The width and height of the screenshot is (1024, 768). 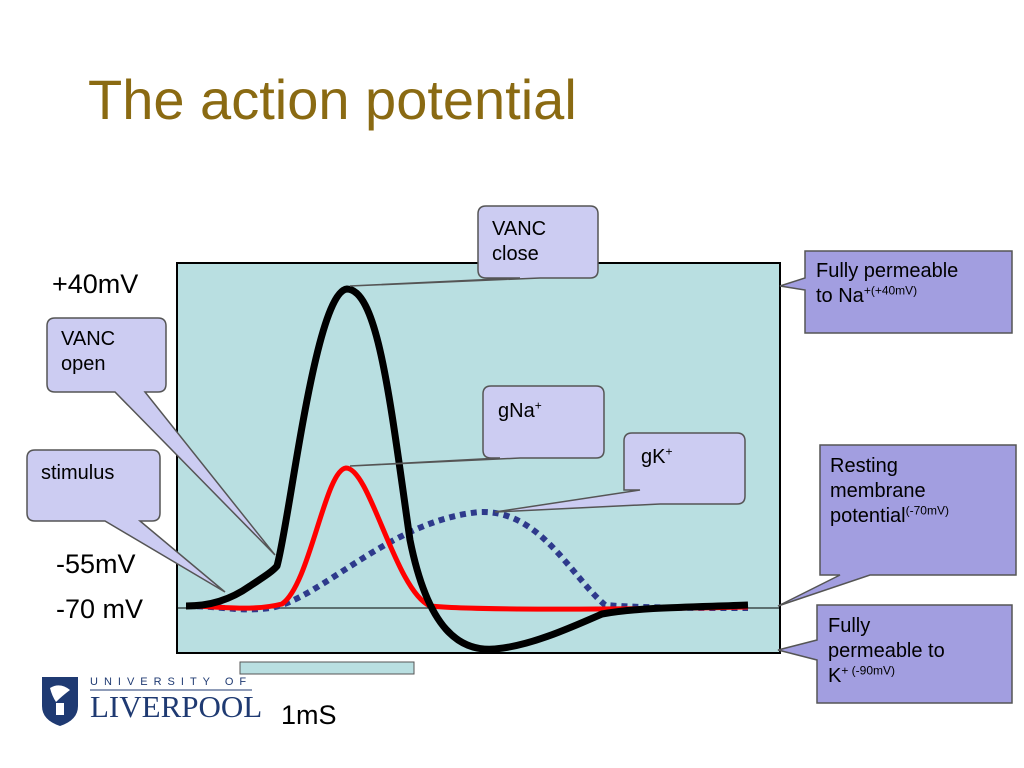 What do you see at coordinates (887, 283) in the screenshot?
I see `info-na-text: Fully permeable to Na+(+40mV)` at bounding box center [887, 283].